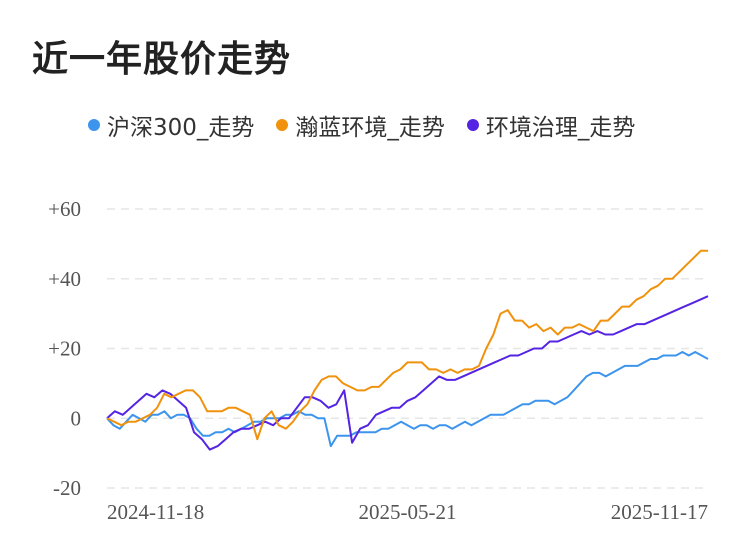 This screenshot has width=750, height=558. What do you see at coordinates (370, 128) in the screenshot?
I see `legend-label-hanlan: 瀚蓝环境_走势` at bounding box center [370, 128].